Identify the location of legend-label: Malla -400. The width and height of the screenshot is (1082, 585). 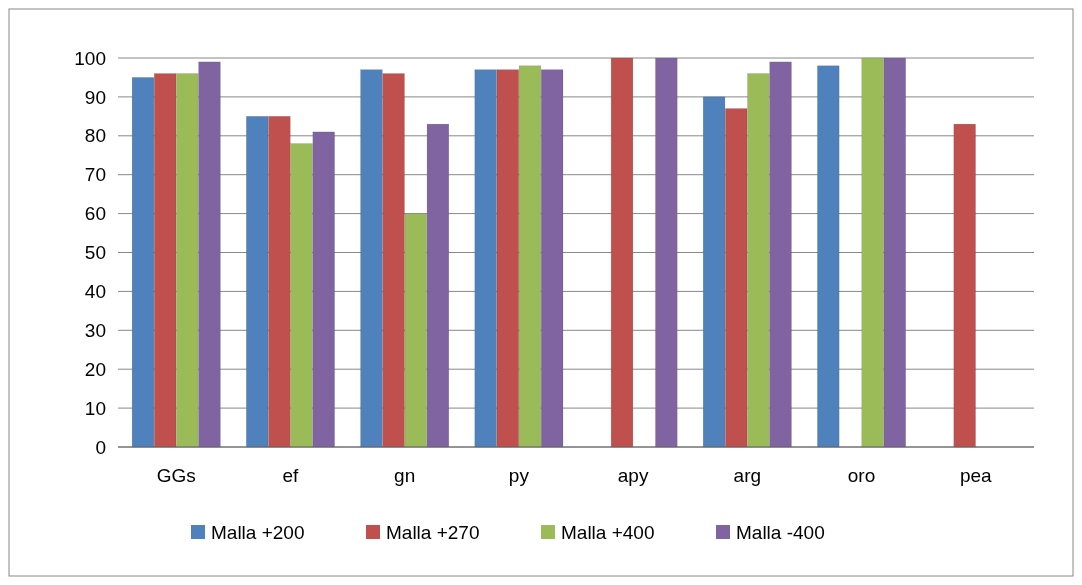
(780, 532).